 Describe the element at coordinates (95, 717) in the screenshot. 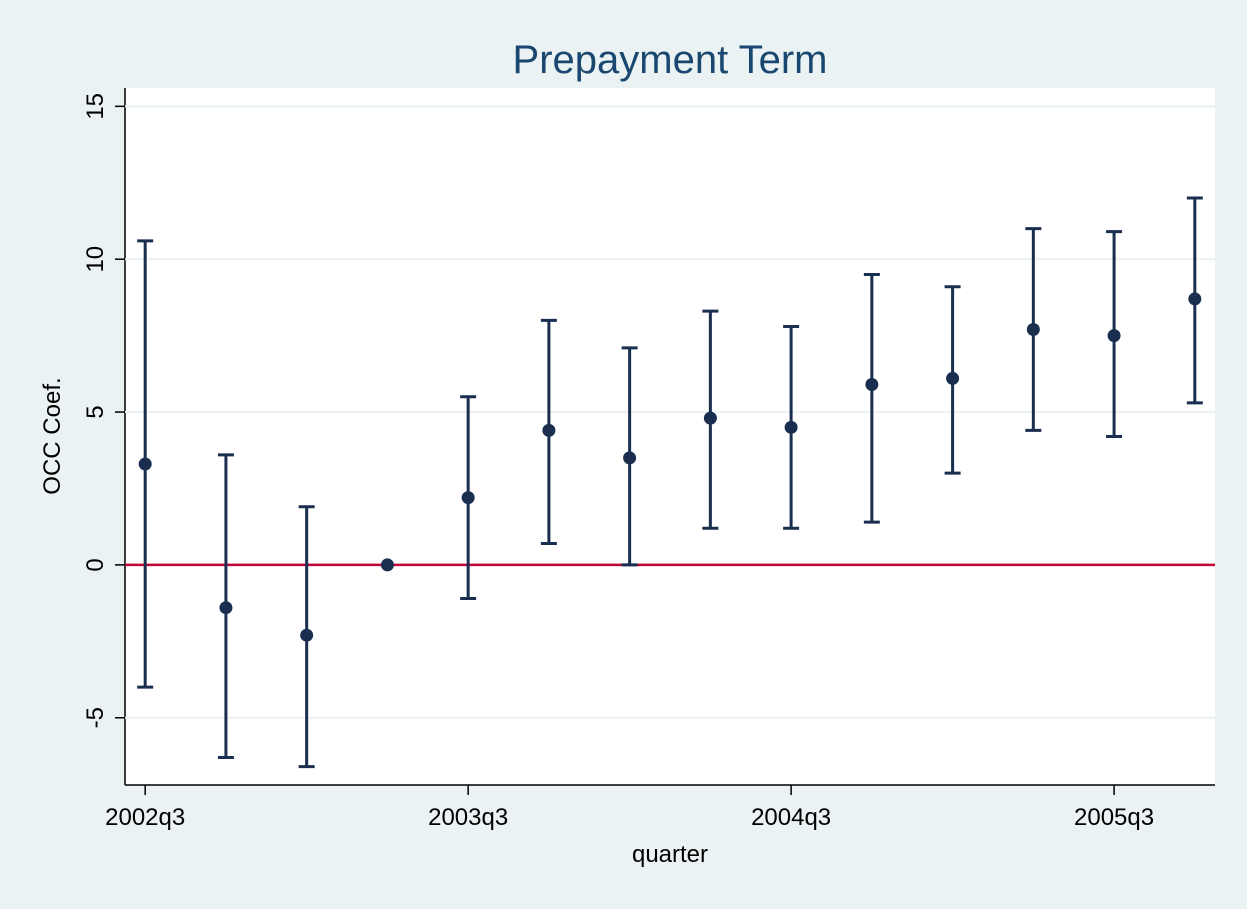

I see `y-tick-label: -5` at that location.